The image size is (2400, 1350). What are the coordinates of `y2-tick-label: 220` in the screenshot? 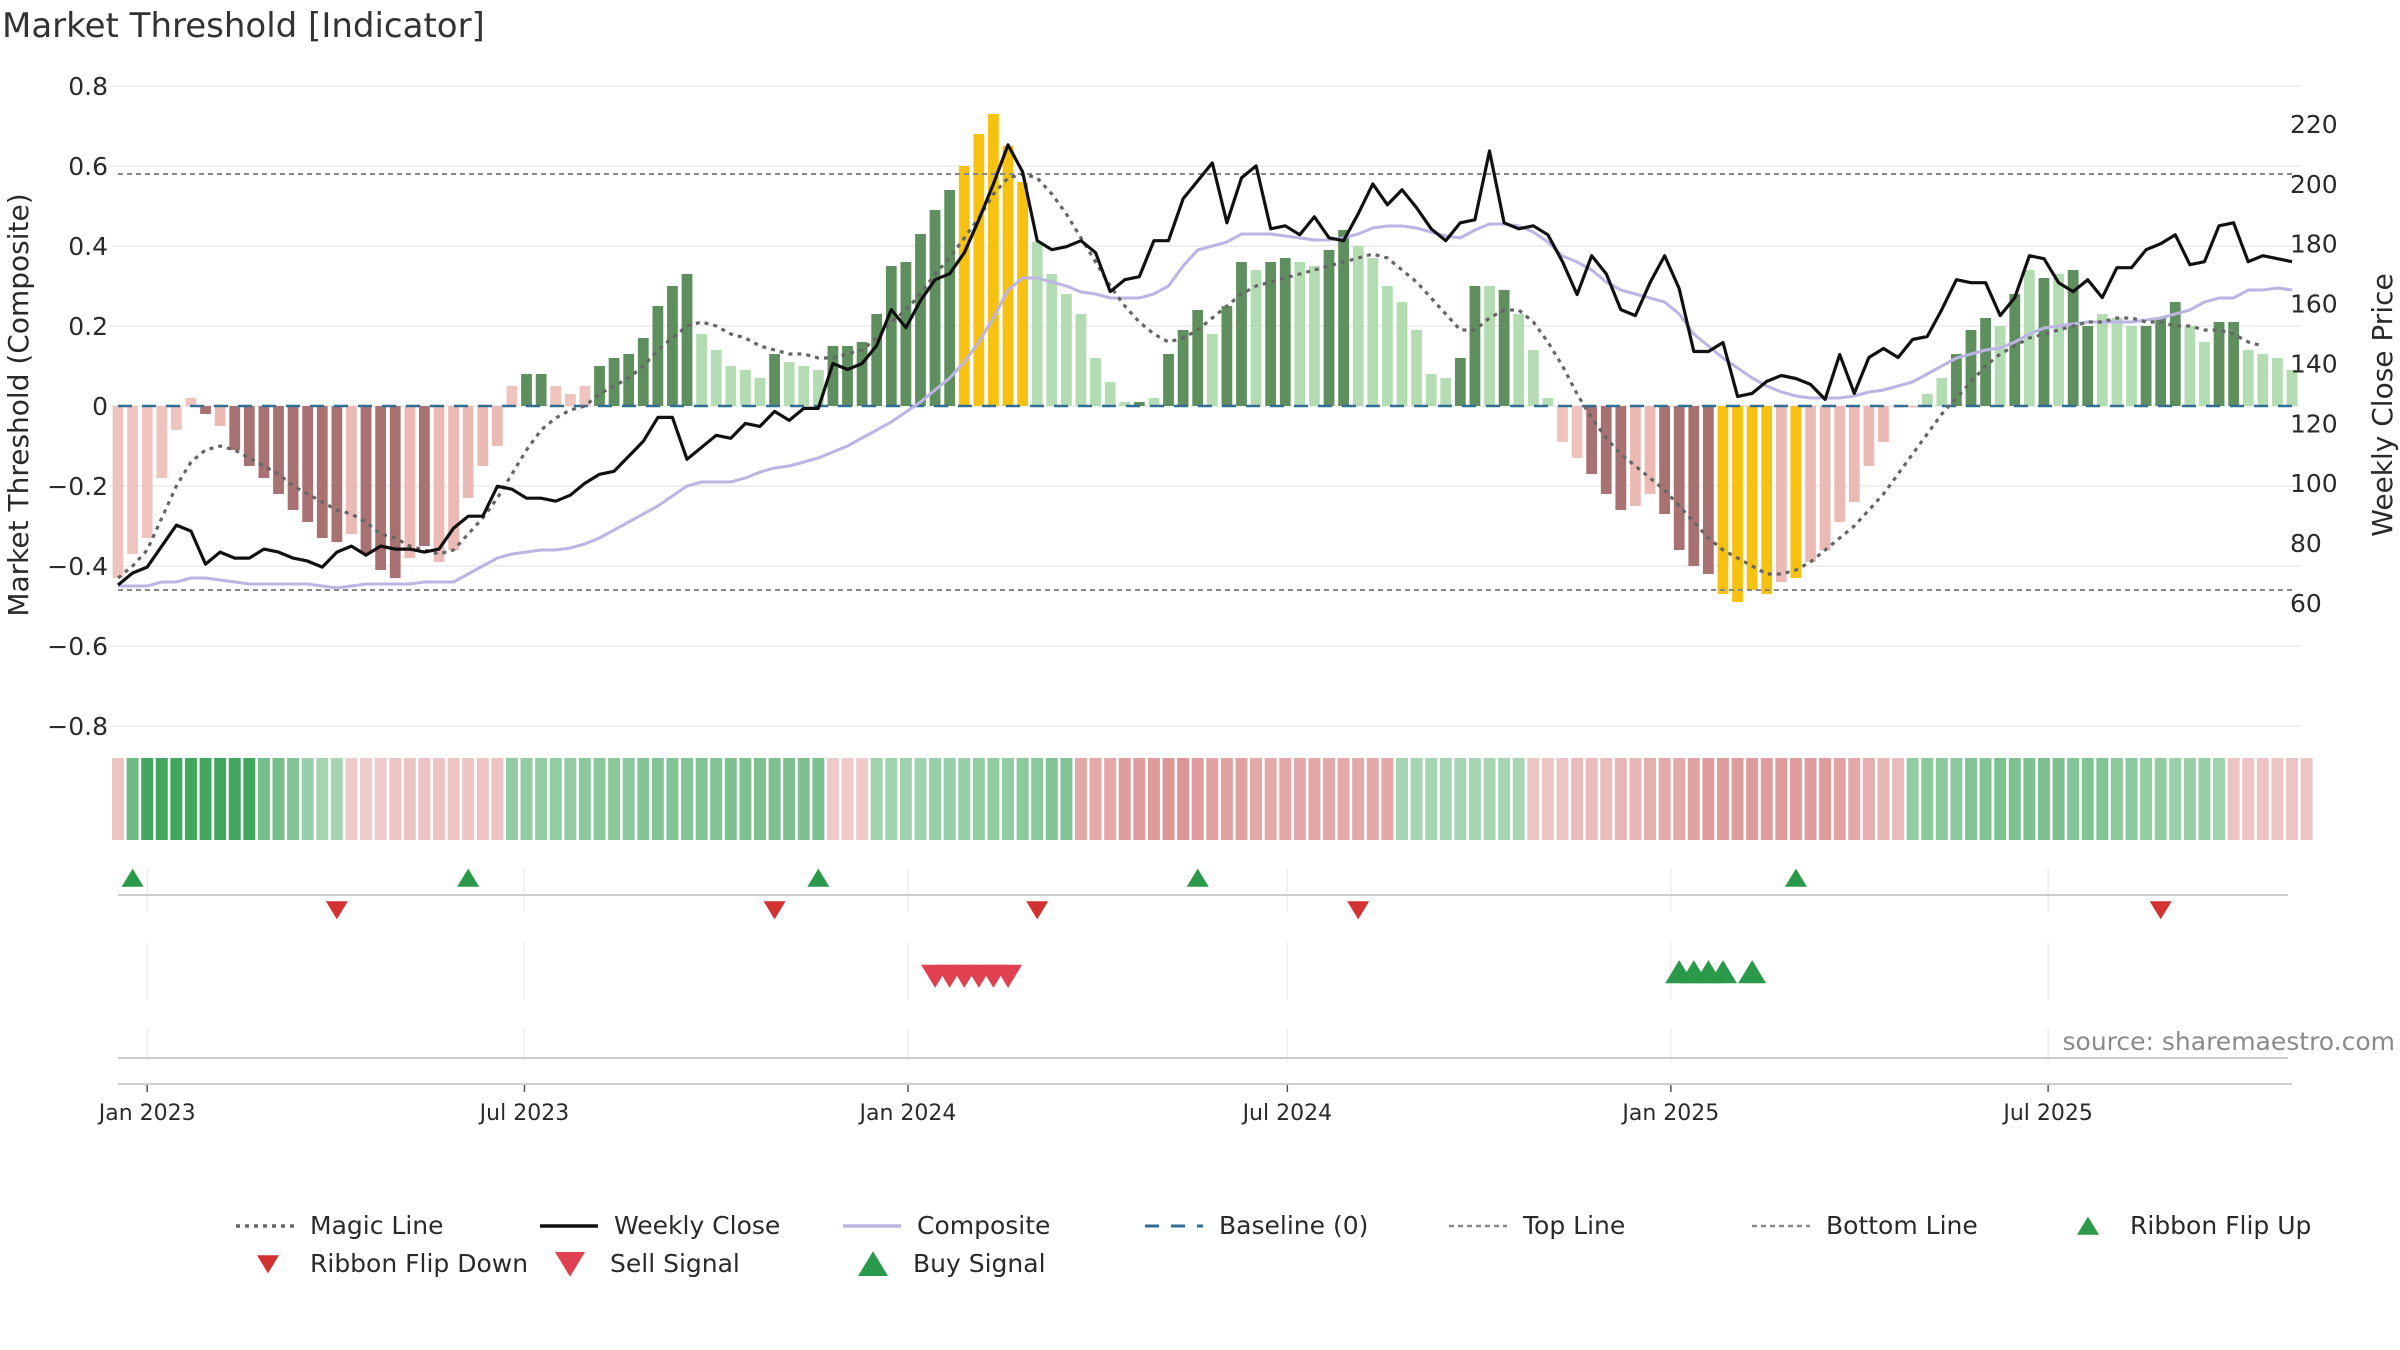 It's located at (2314, 124).